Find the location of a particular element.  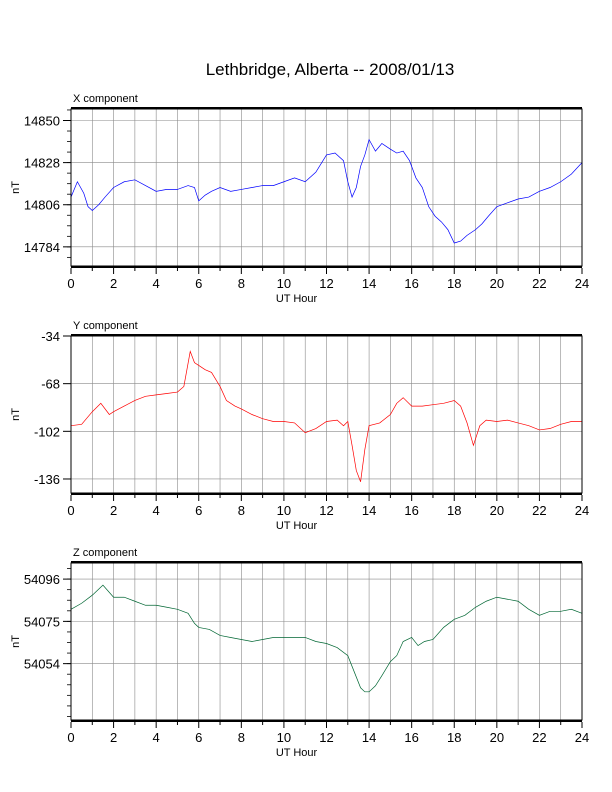

y-tick-label: 14828 is located at coordinates (42, 163).